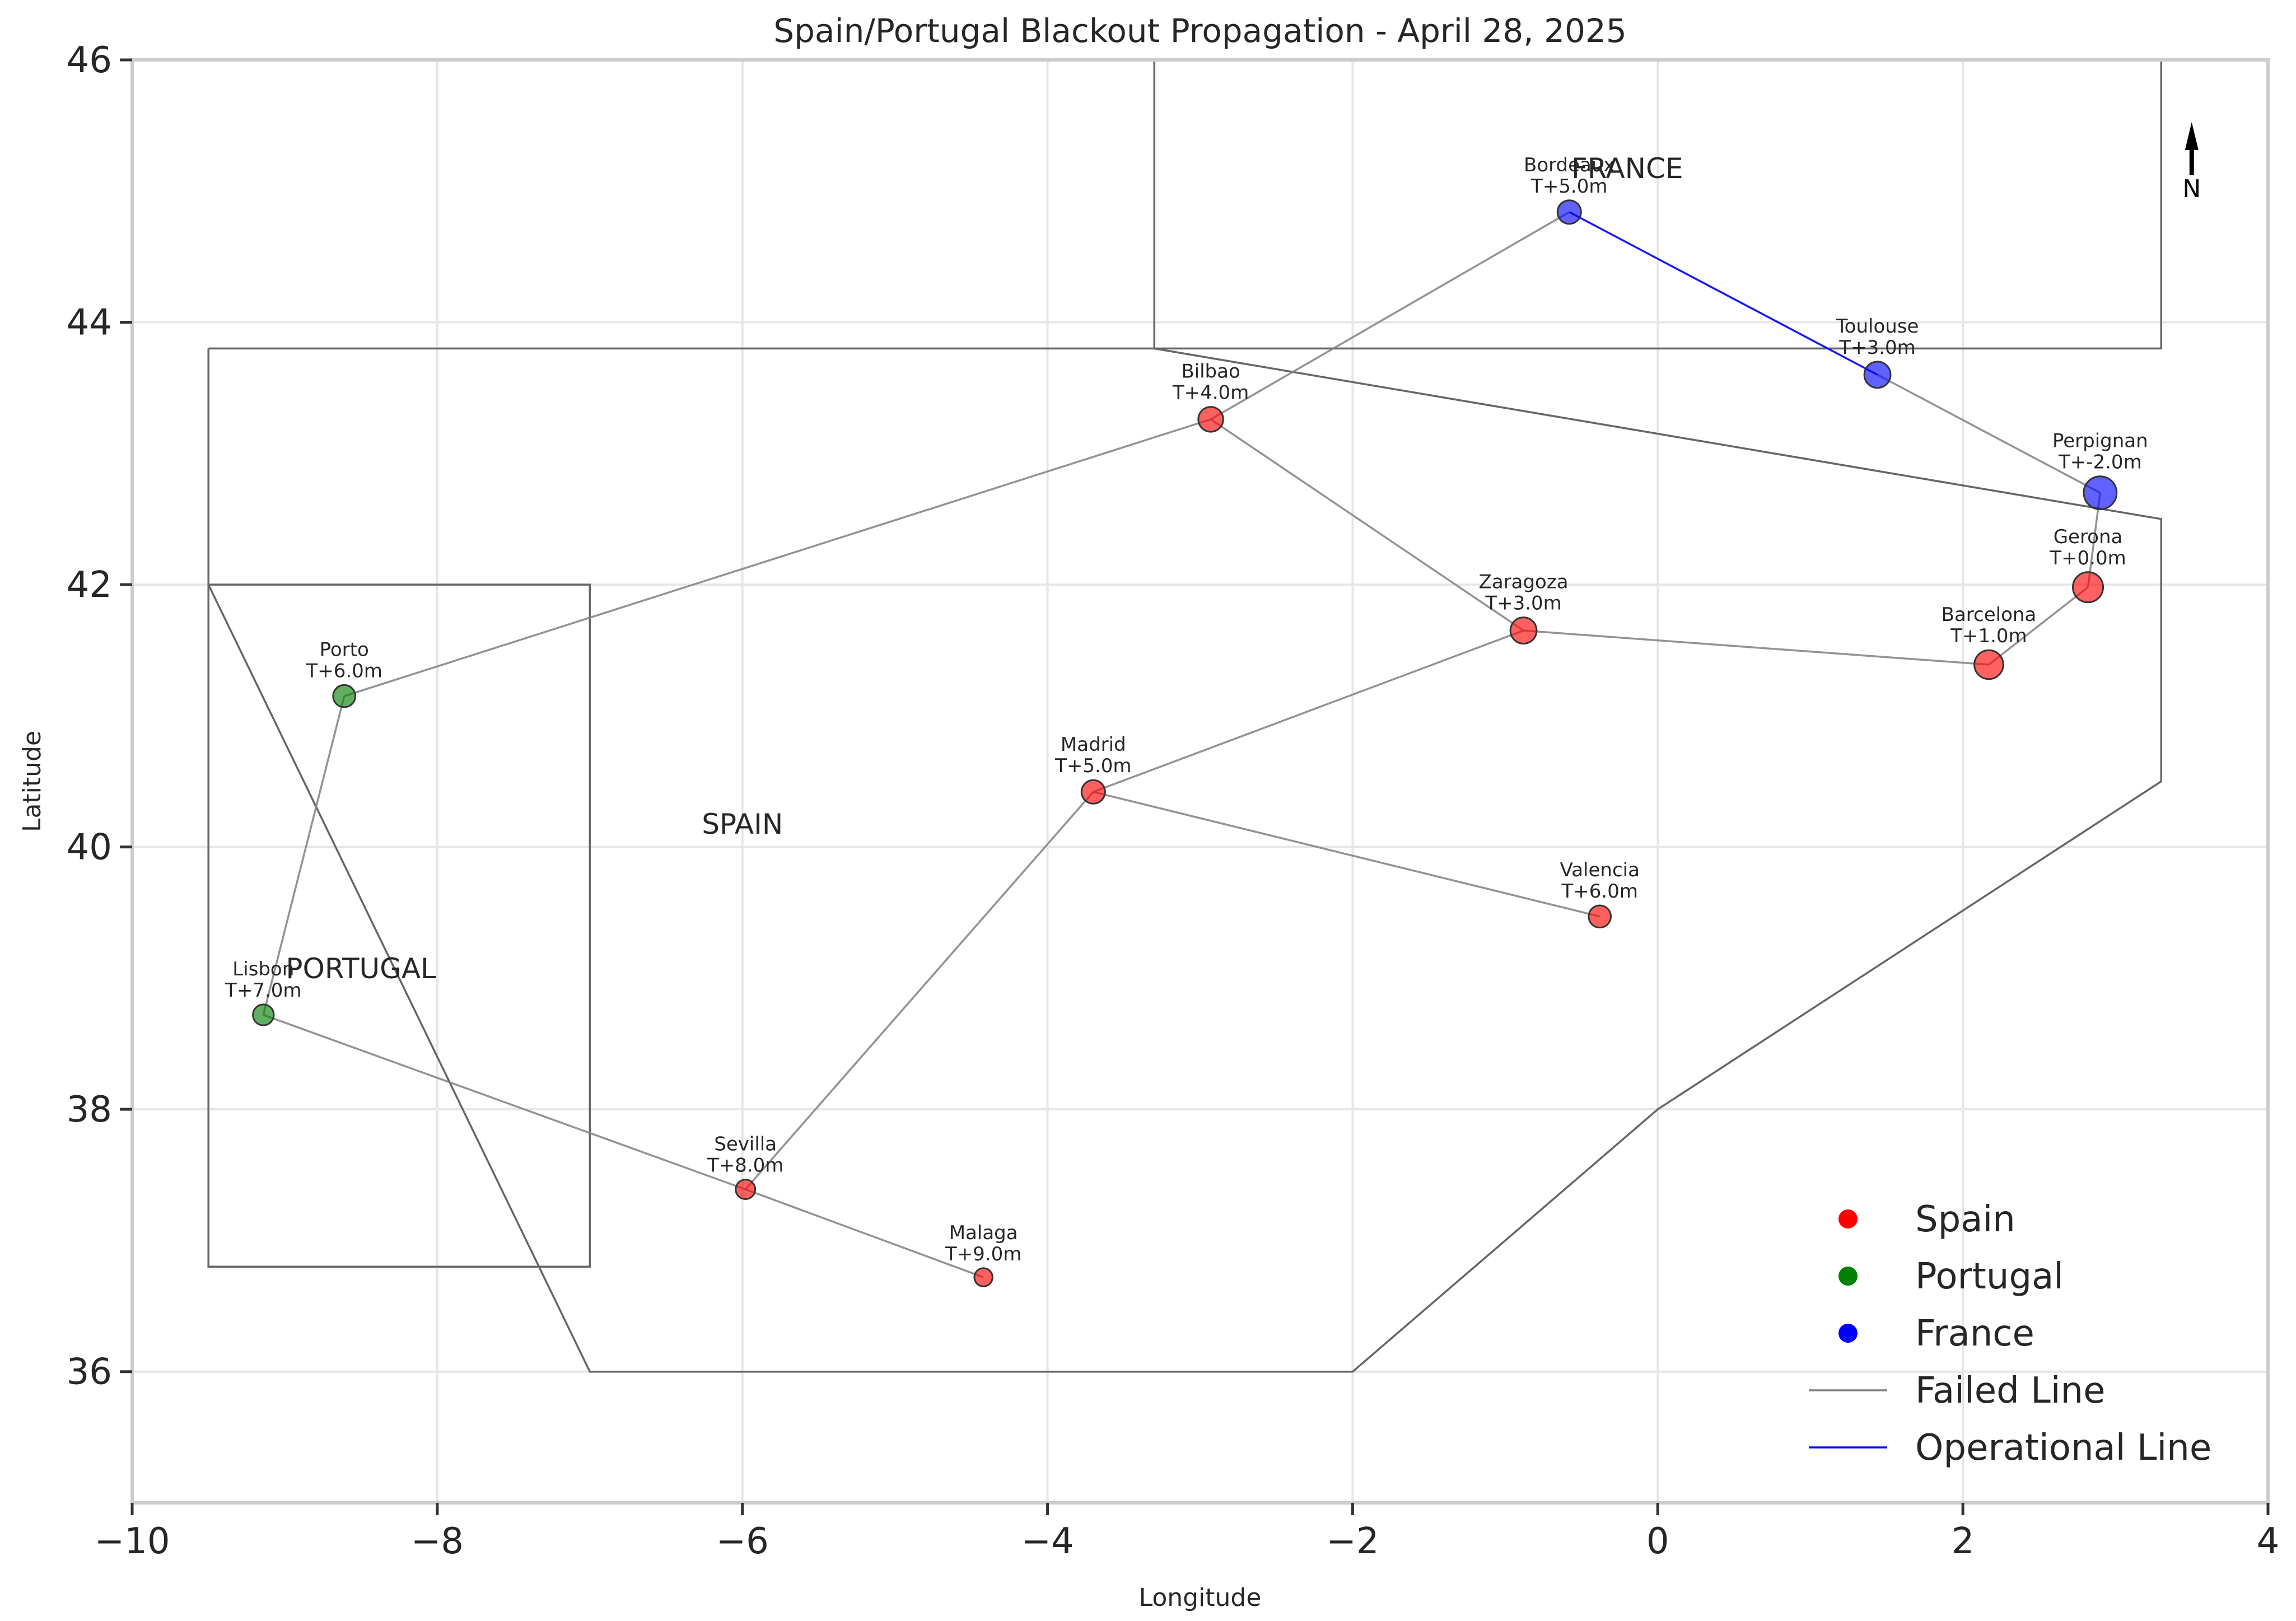 This screenshot has height=1621, width=2296. Describe the element at coordinates (1390, 316) in the screenshot. I see `failed-line-bilbao-bordeaux` at that location.